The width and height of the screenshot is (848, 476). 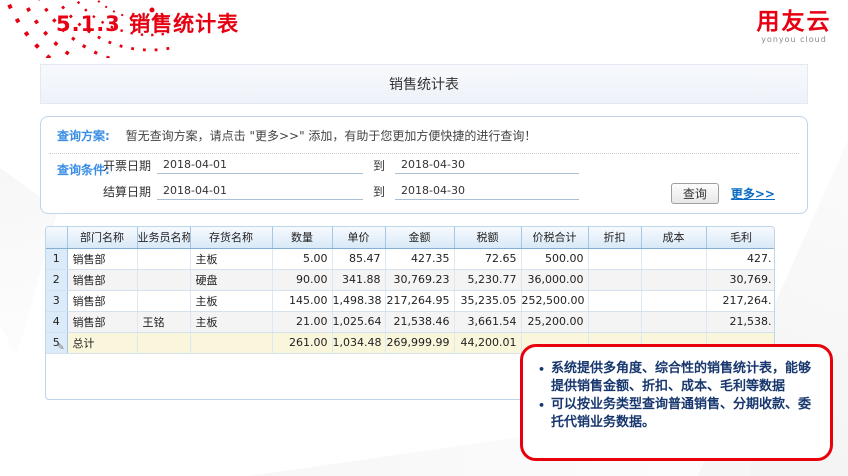 I want to click on table-cell: 30,769., so click(x=740, y=280).